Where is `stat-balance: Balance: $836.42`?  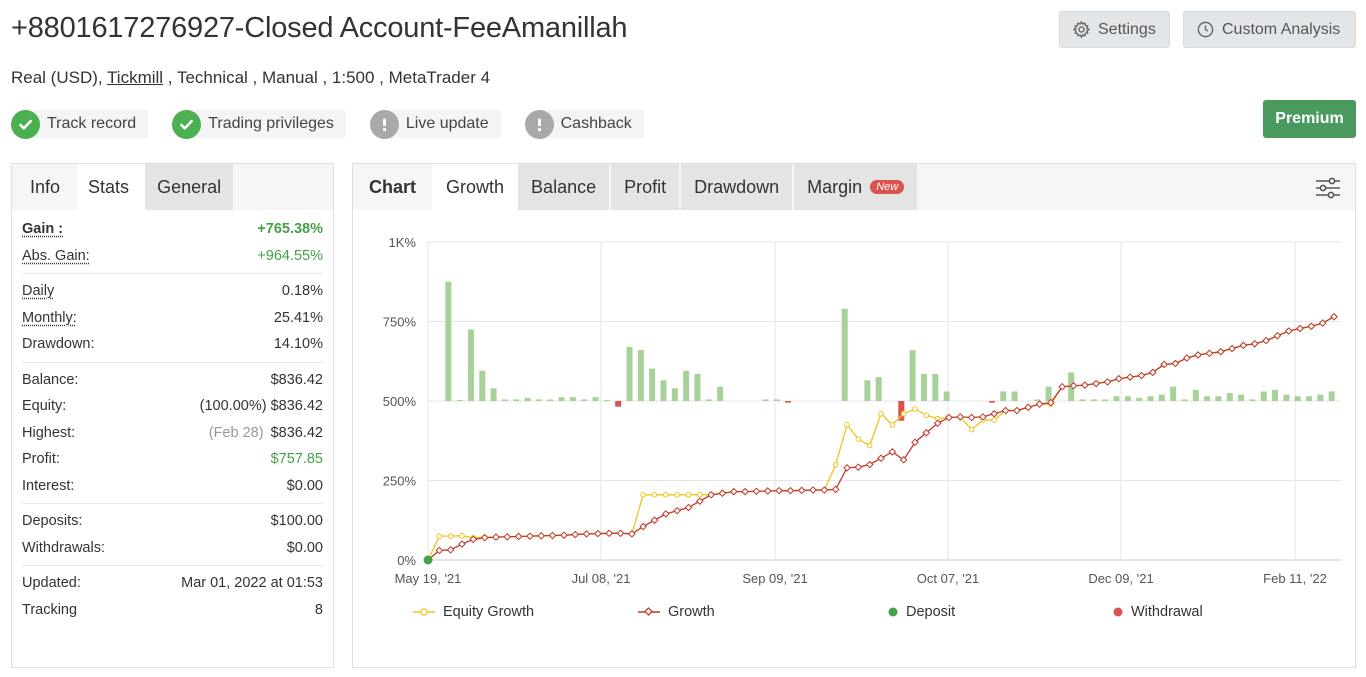
stat-balance: Balance: $836.42 is located at coordinates (172, 380).